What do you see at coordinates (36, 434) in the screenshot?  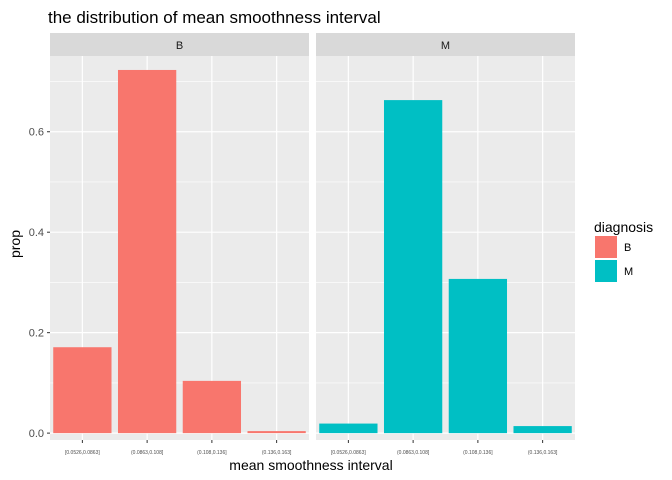 I see `y-tick-label: 0.0` at bounding box center [36, 434].